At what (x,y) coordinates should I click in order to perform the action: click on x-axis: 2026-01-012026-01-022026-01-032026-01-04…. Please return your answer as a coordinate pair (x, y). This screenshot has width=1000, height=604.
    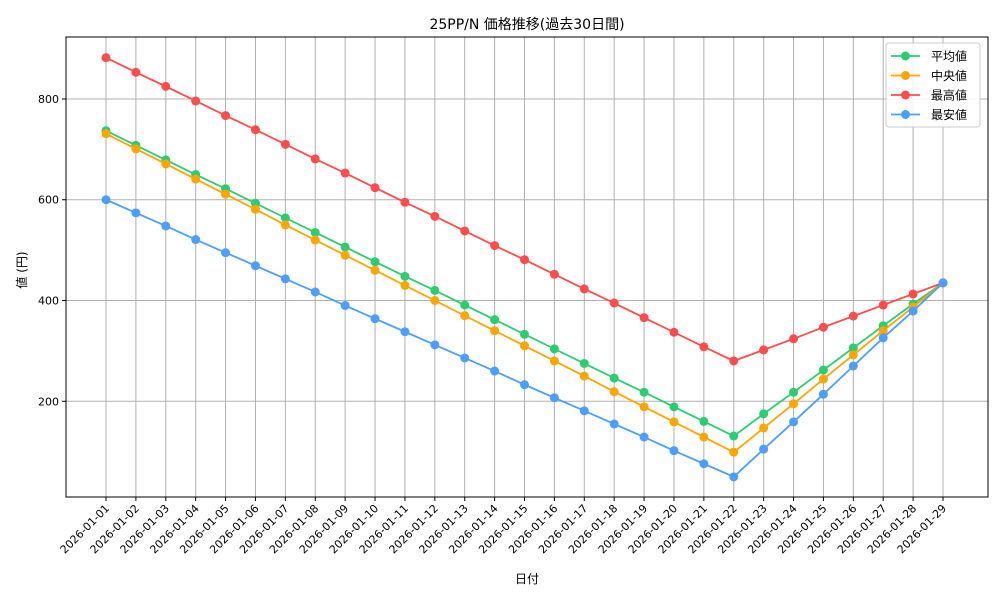
    Looking at the image, I should click on (503, 526).